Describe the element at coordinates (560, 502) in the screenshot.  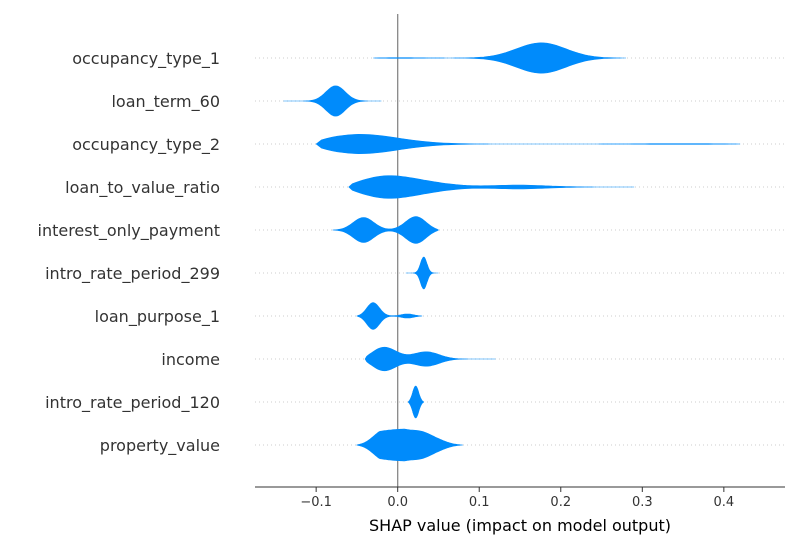
I see `x-tick-label: 0.2` at that location.